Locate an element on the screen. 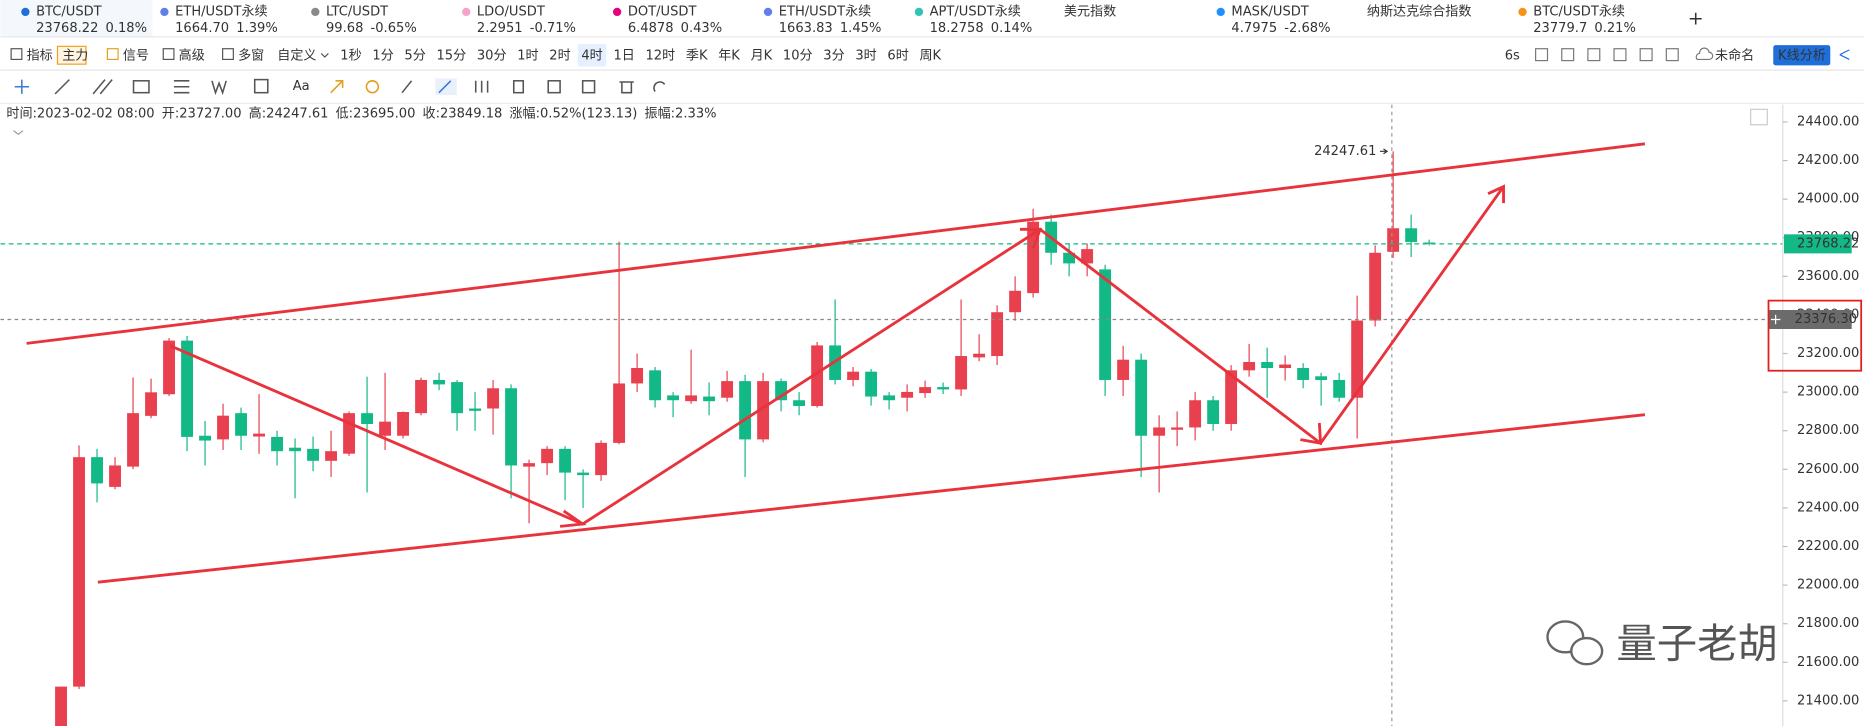  interval-button: 10分 is located at coordinates (798, 55).